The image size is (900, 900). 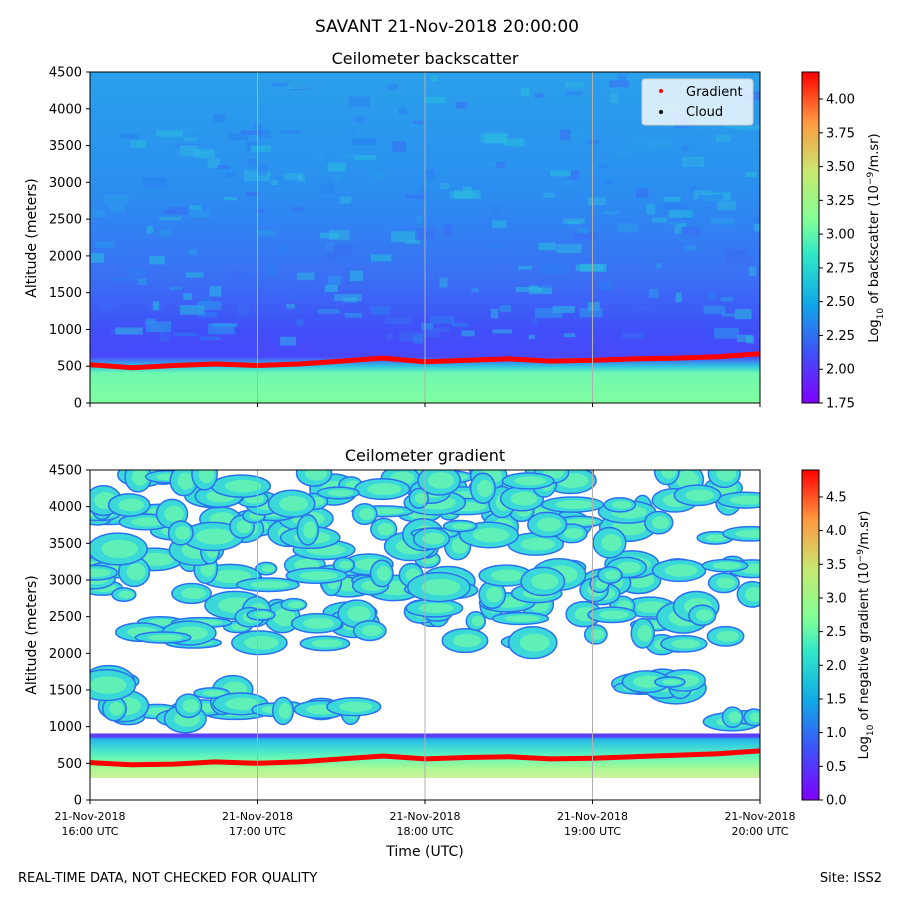 What do you see at coordinates (89, 831) in the screenshot?
I see `x-tick-time: 16:00 UTC` at bounding box center [89, 831].